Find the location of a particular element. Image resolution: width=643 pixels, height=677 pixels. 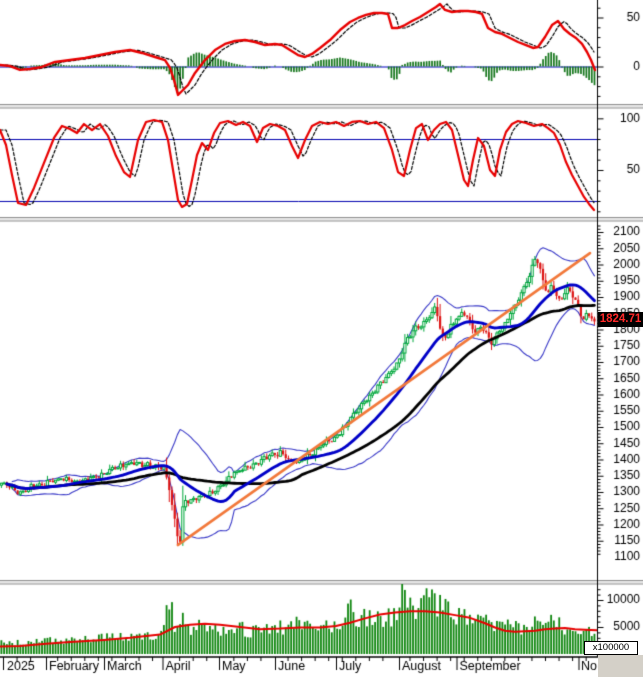

corner-resize-area is located at coordinates (620, 666).